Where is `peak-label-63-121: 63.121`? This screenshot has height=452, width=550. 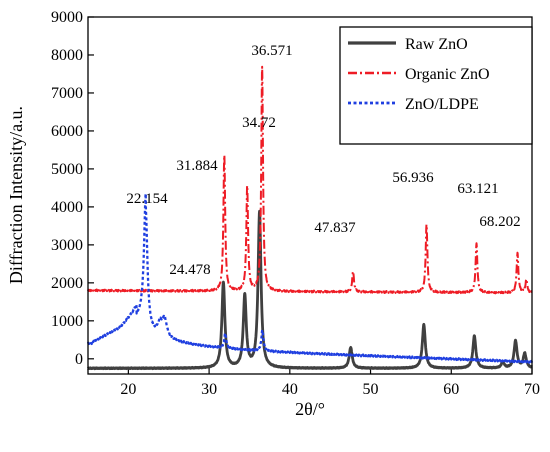 peak-label-63-121: 63.121 is located at coordinates (477, 189).